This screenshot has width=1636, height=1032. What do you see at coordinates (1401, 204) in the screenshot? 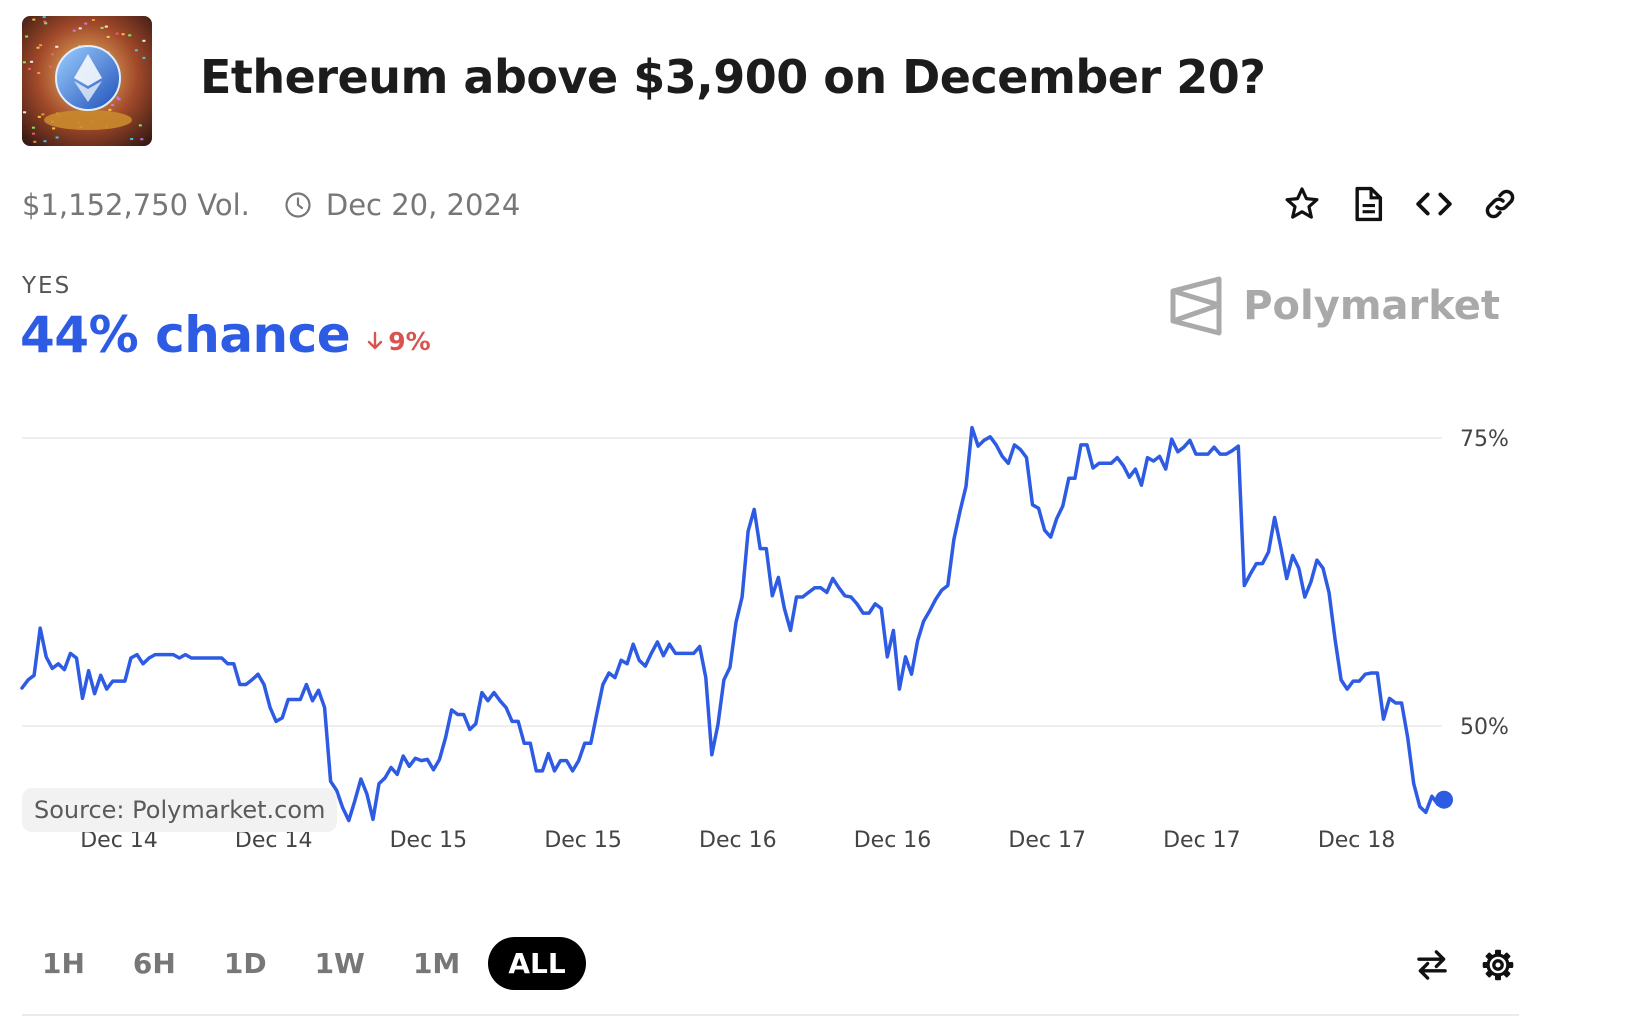
I see `market-actions` at bounding box center [1401, 204].